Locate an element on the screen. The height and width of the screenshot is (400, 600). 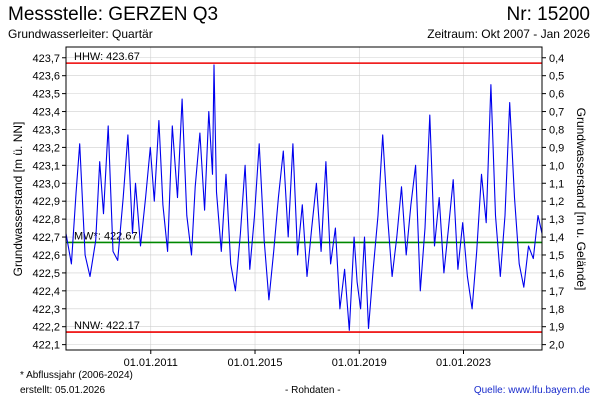
x-tick-label: 01.01.2019 is located at coordinates (359, 363).